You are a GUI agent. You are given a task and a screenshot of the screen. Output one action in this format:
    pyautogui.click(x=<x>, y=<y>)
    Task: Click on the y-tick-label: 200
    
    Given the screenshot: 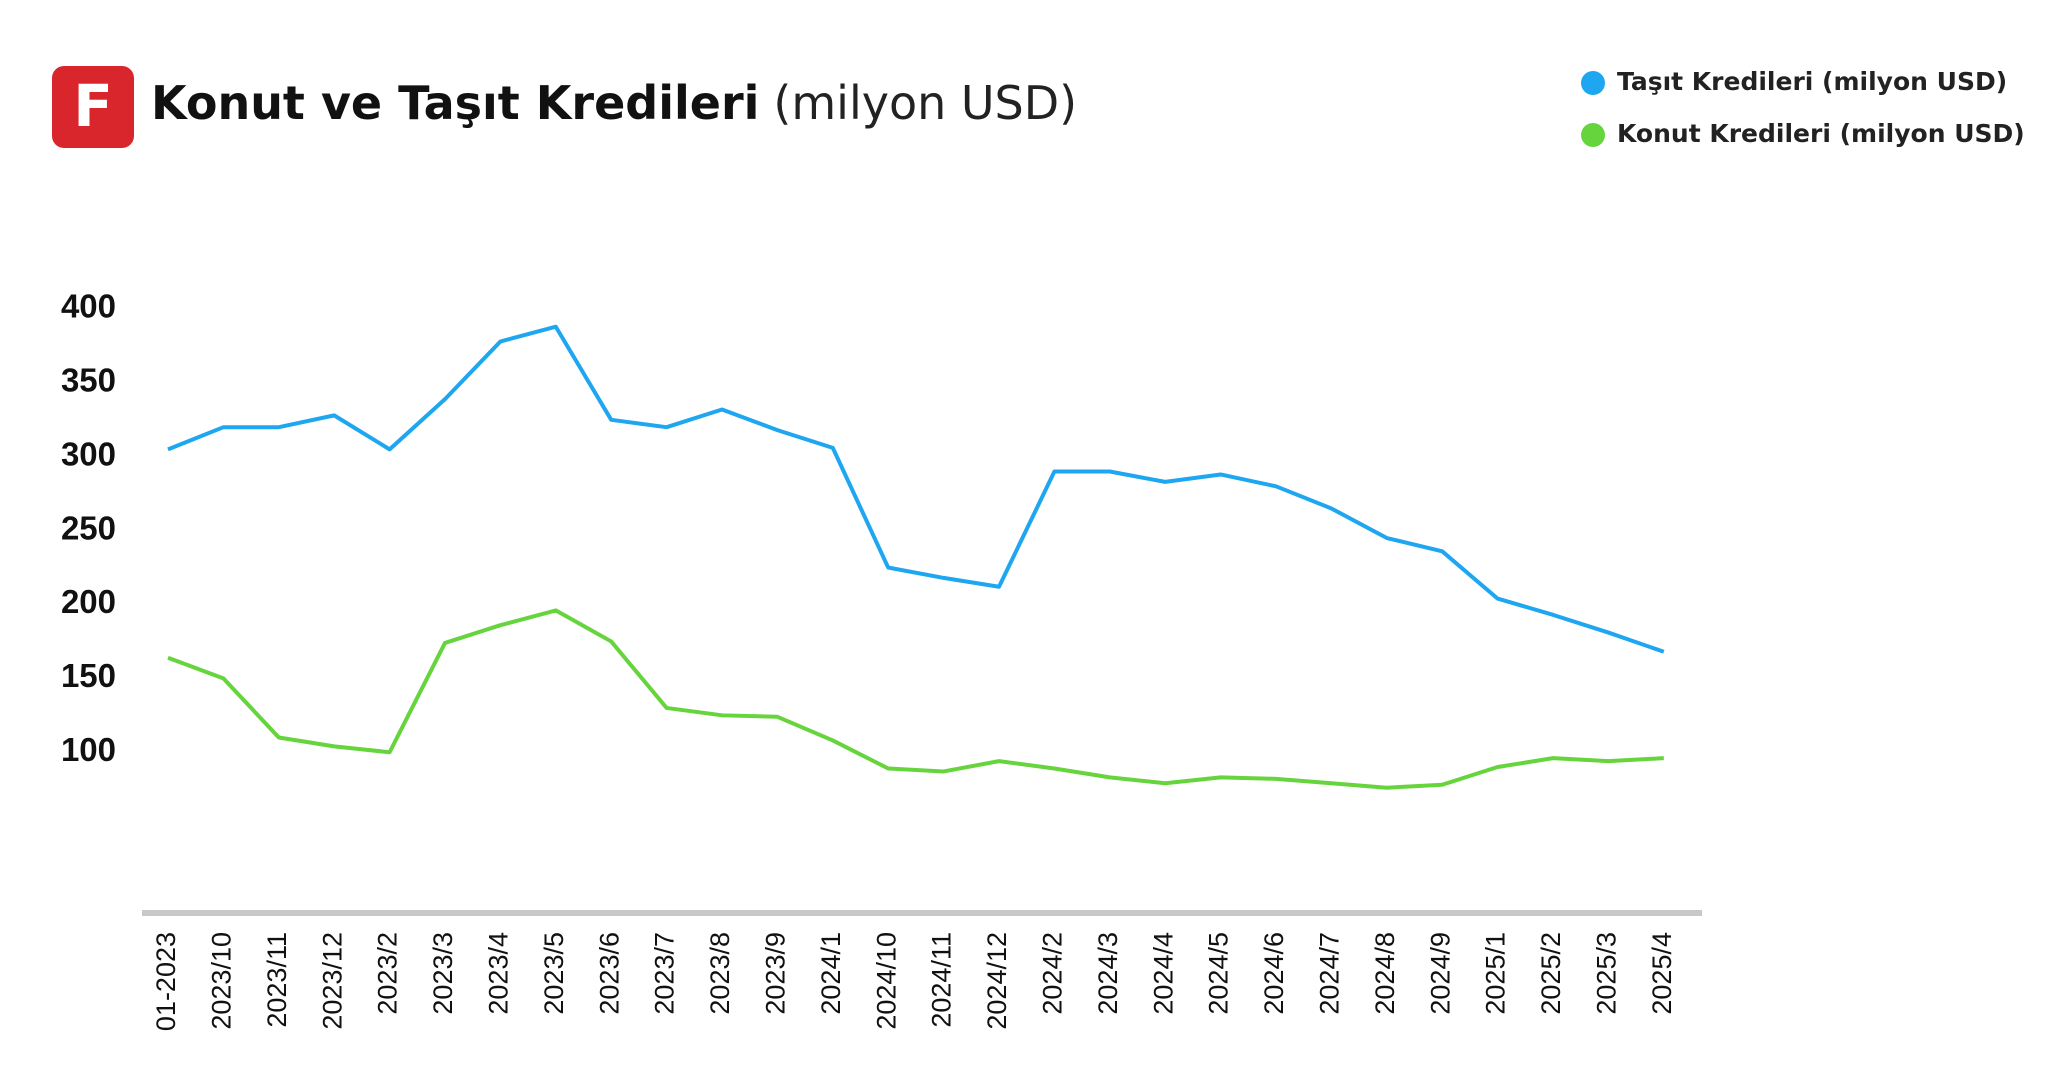 What is the action you would take?
    pyautogui.click(x=88, y=601)
    